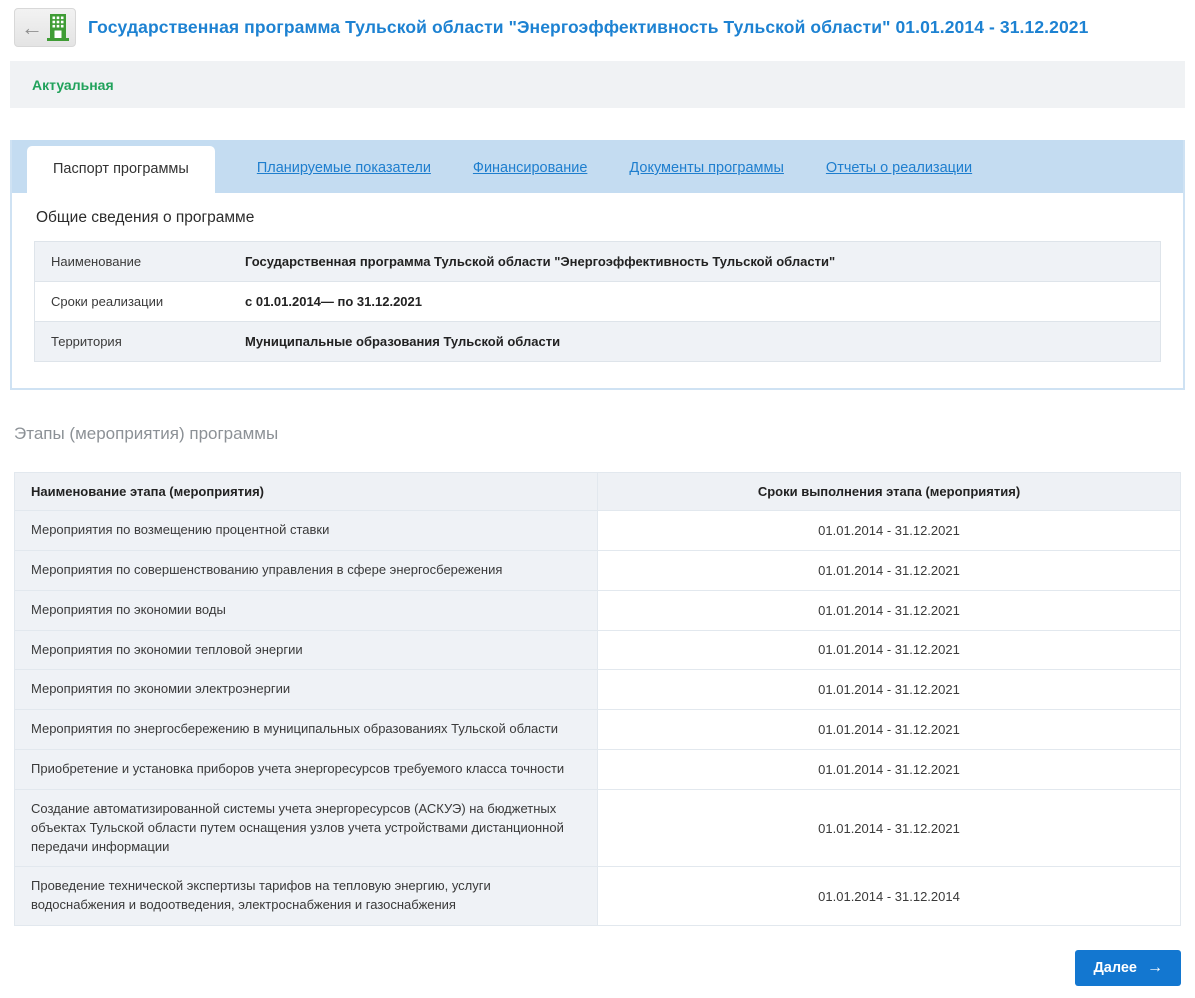 Image resolution: width=1195 pixels, height=998 pixels. What do you see at coordinates (343, 168) in the screenshot?
I see `tab-planned-indicators: Планируемые показатели` at bounding box center [343, 168].